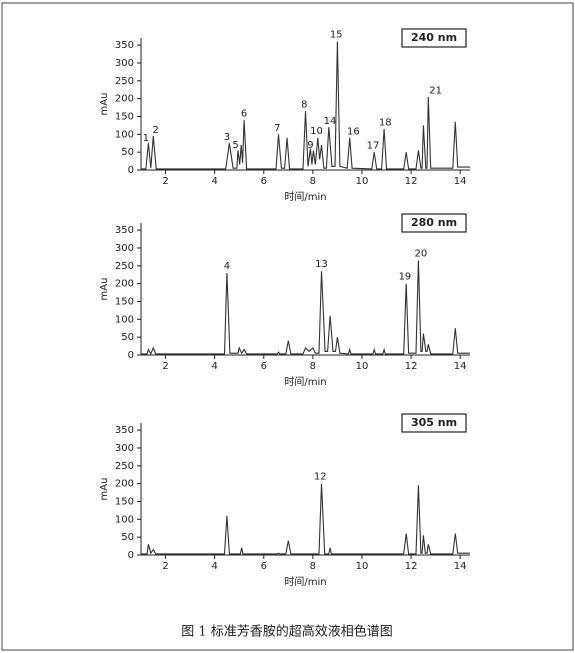 Image resolution: width=575 pixels, height=653 pixels. What do you see at coordinates (277, 128) in the screenshot?
I see `peak-label: 7` at bounding box center [277, 128].